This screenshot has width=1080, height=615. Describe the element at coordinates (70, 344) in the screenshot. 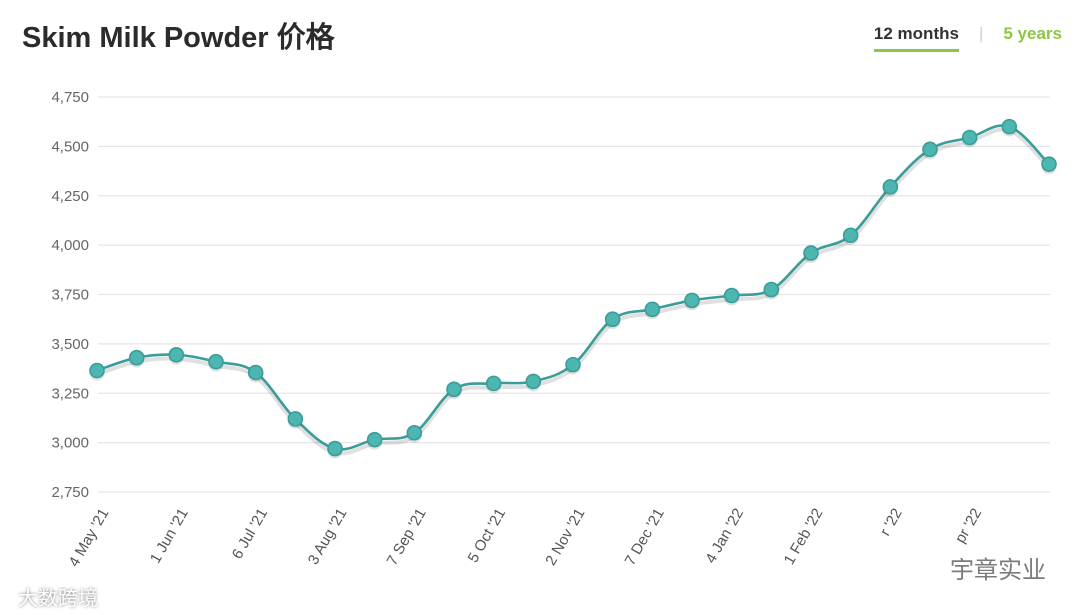

I see `y-tick-label: 3,500` at that location.